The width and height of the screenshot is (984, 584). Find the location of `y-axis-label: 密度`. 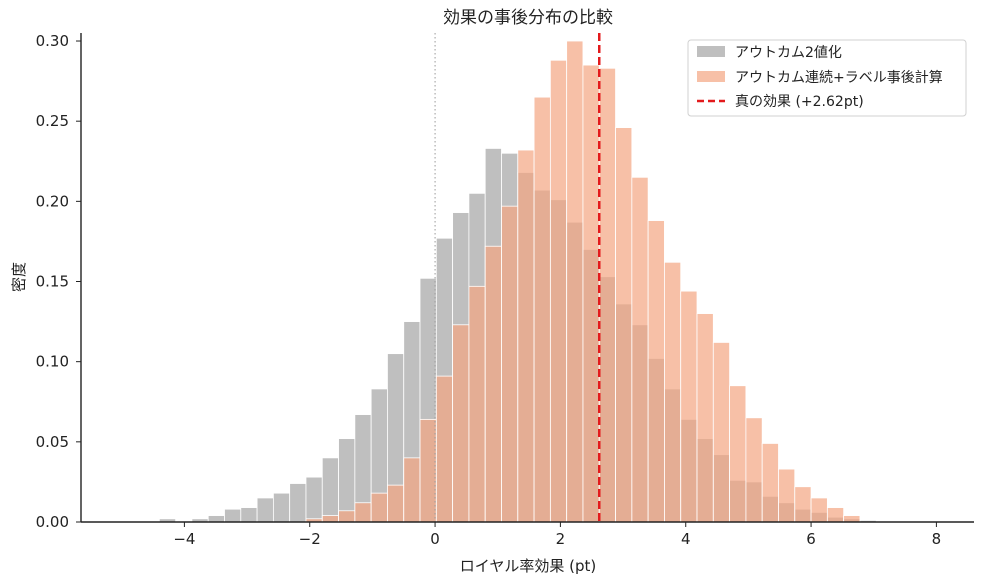

y-axis-label: 密度 is located at coordinates (19, 277).